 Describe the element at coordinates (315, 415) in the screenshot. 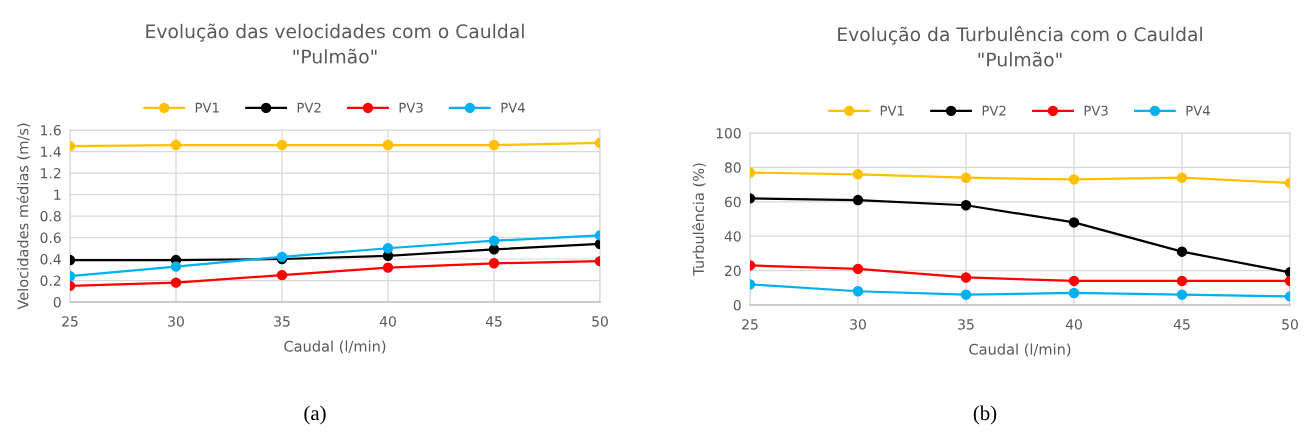

I see `text: (a)` at that location.